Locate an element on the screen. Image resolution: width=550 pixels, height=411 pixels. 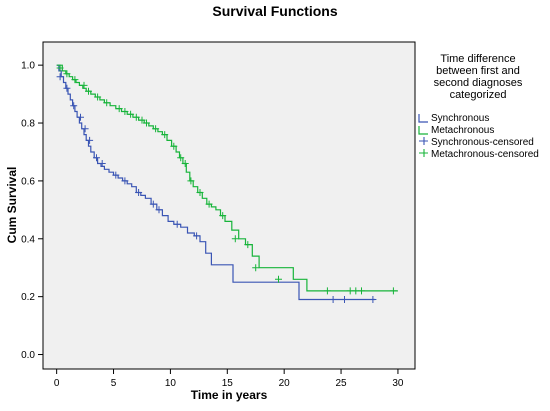
y-tick-label: 0.2 is located at coordinates (28, 297).